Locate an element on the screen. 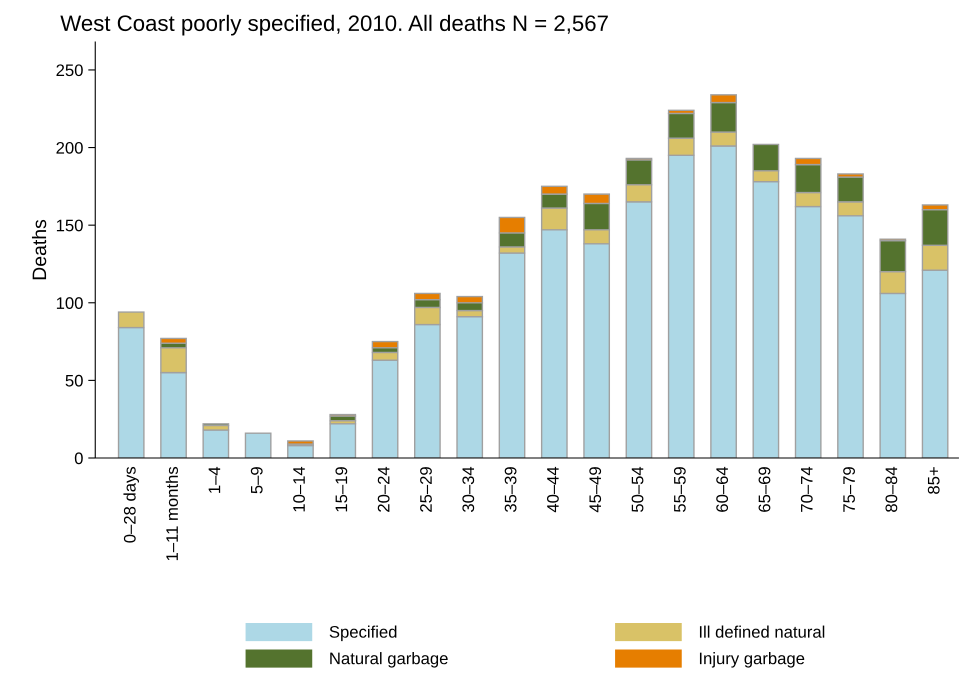  x-tick-label: 10–14 is located at coordinates (299, 489).